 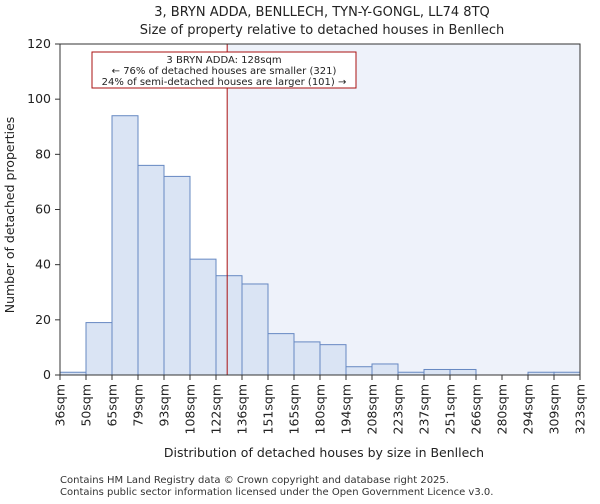 What do you see at coordinates (320, 409) in the screenshot?
I see `x-tick-label-180sqm: 180sqm` at bounding box center [320, 409].